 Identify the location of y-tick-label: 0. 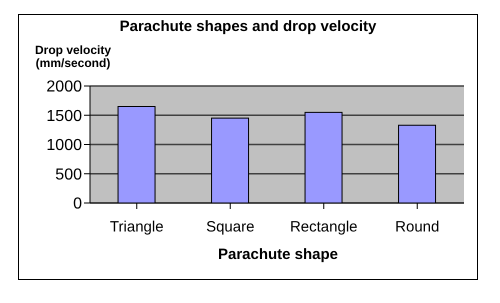
(77, 204).